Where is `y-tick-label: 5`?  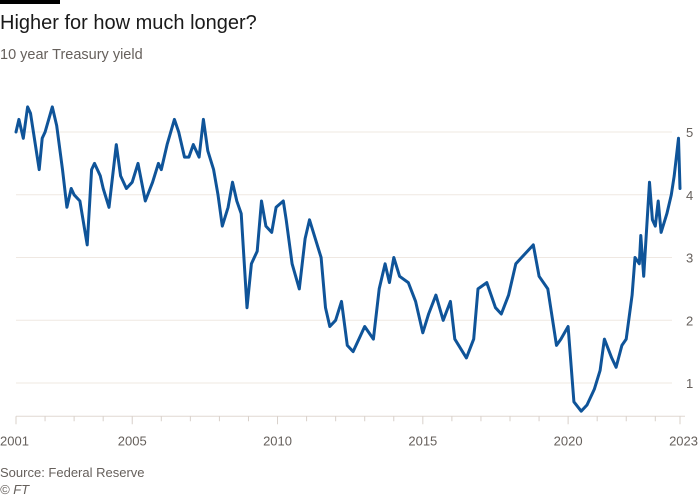 y-tick-label: 5 is located at coordinates (689, 132).